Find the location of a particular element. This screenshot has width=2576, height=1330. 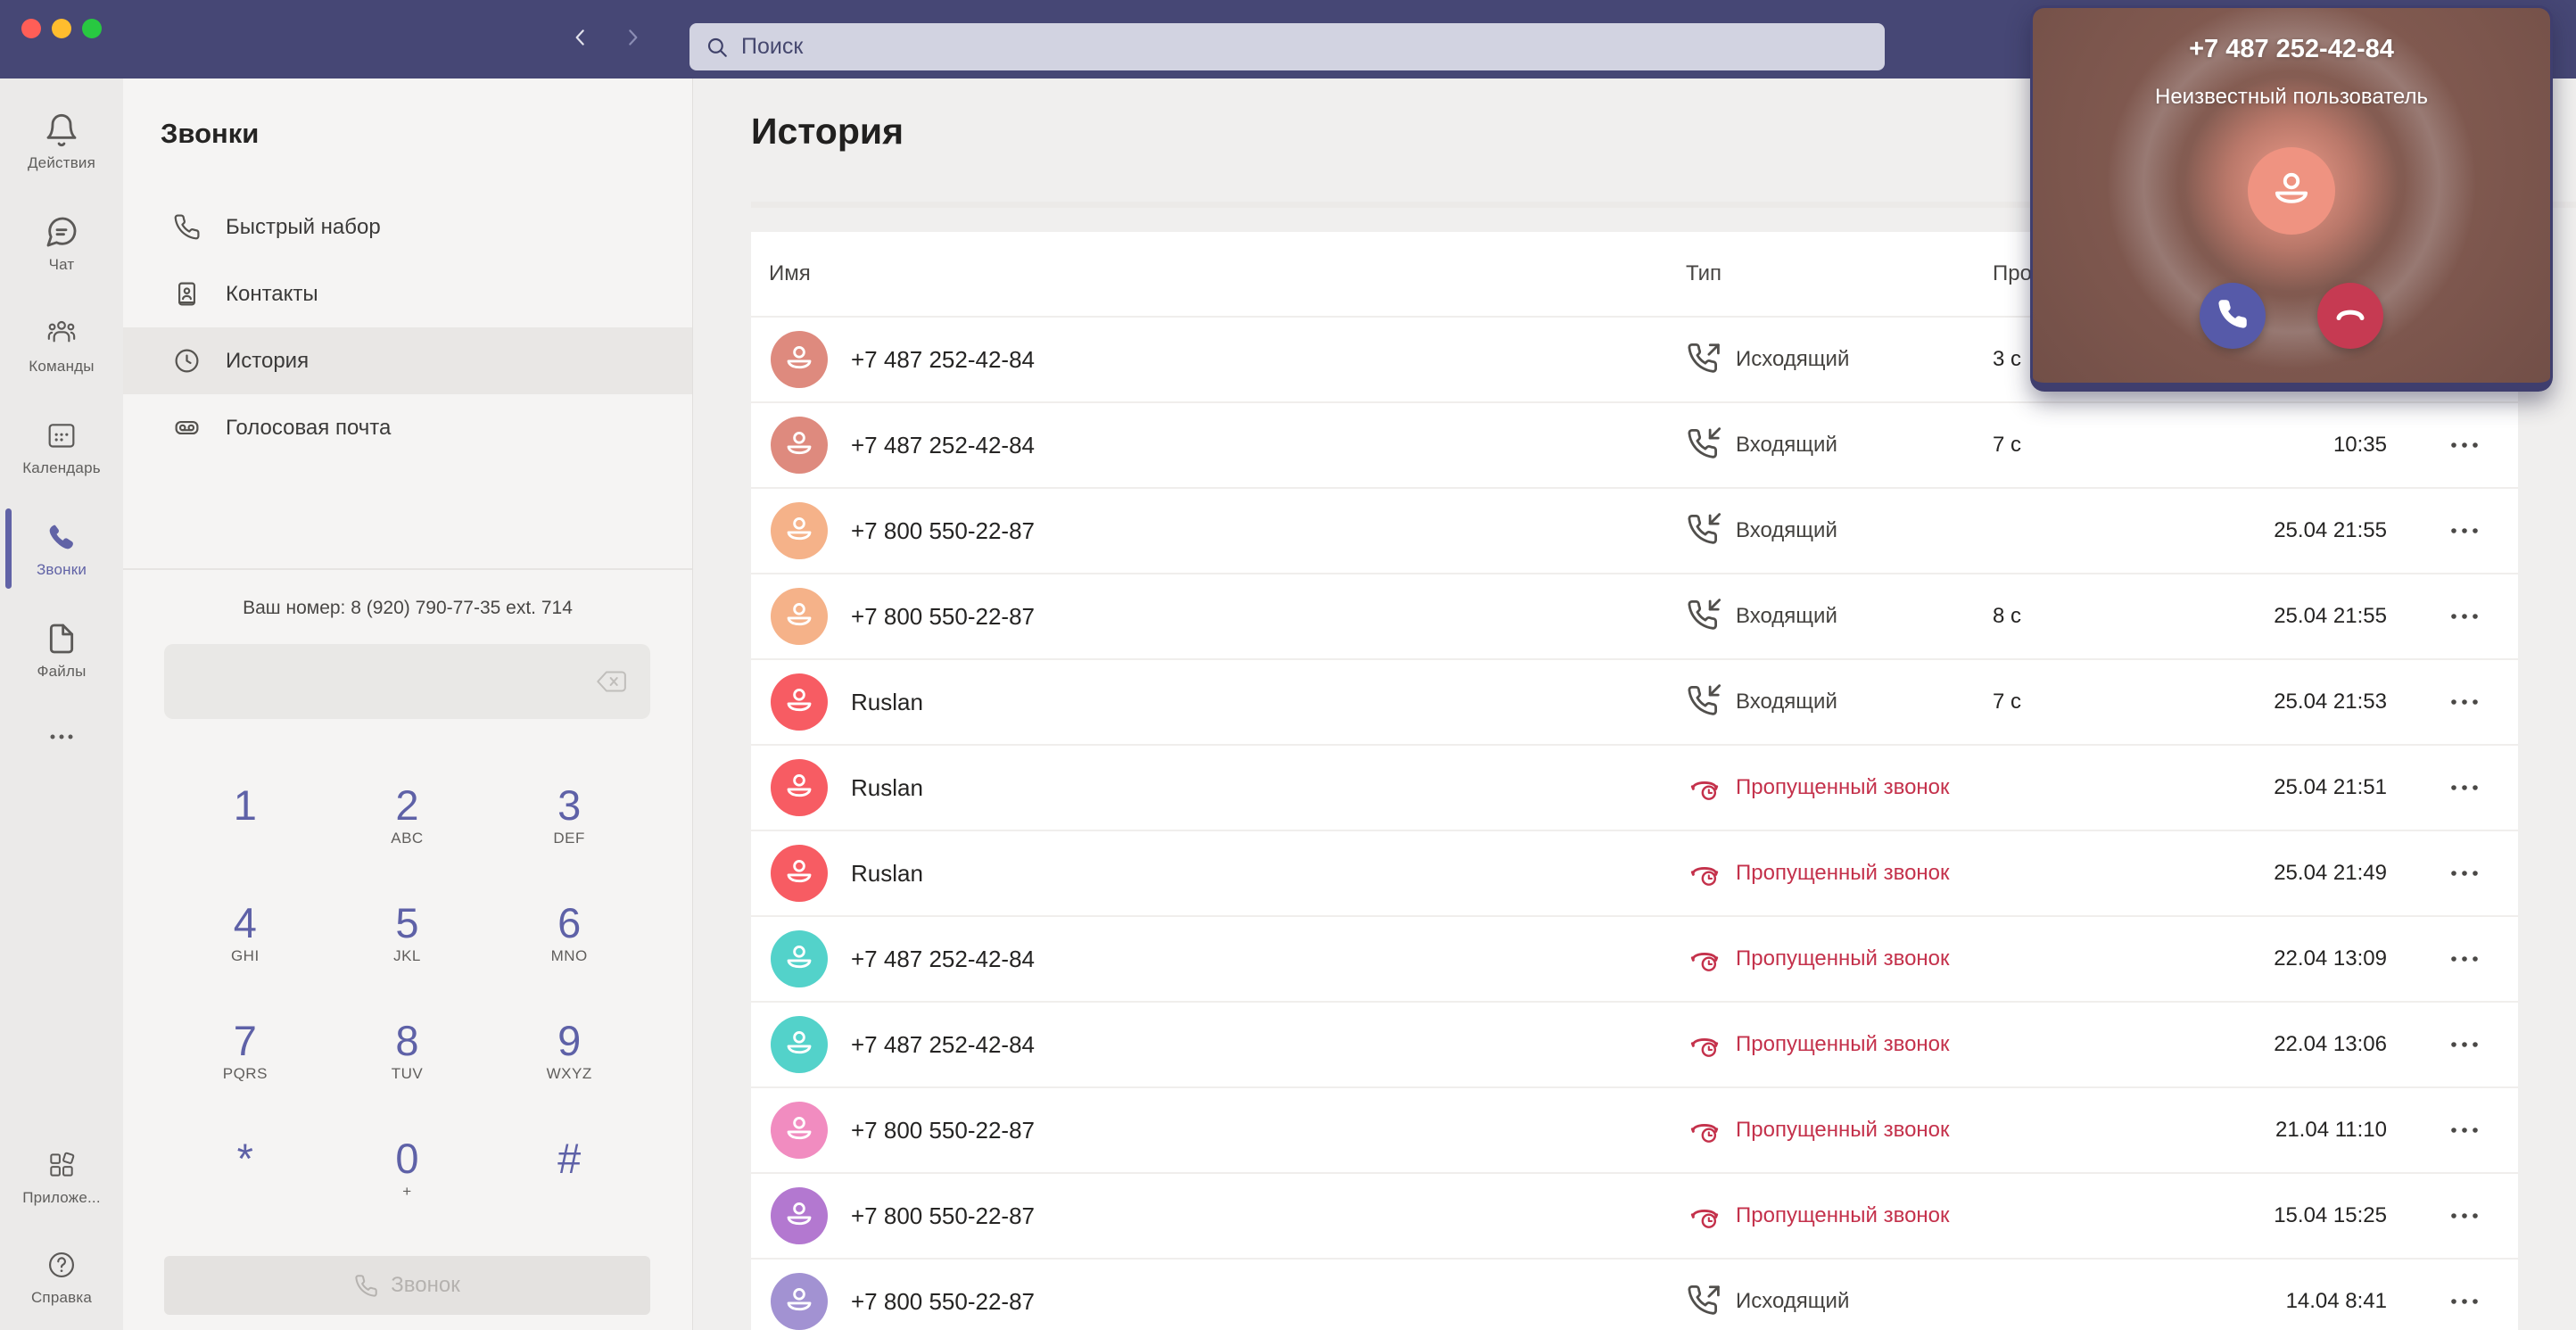

zoom-window-button is located at coordinates (92, 28).